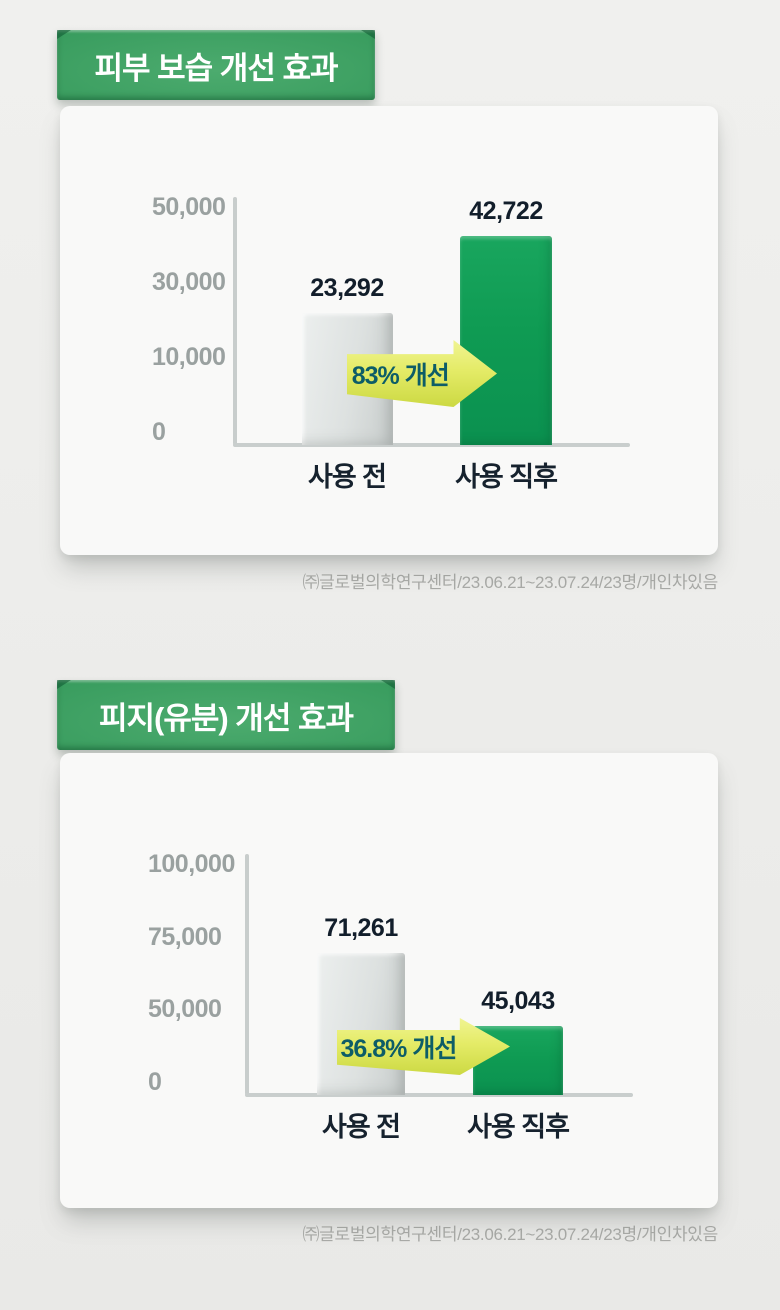  Describe the element at coordinates (226, 718) in the screenshot. I see `sebum-title: 피지(유분) 개선 효과` at that location.